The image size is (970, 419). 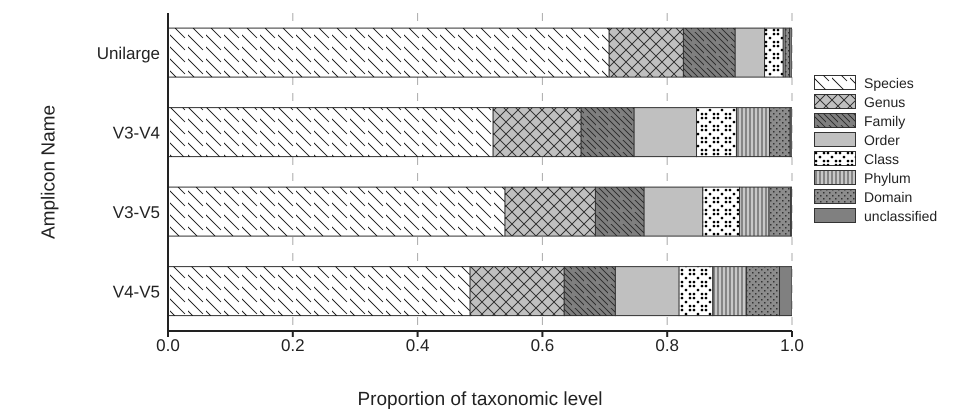 I want to click on x-tick-label: 1.0, so click(x=792, y=346).